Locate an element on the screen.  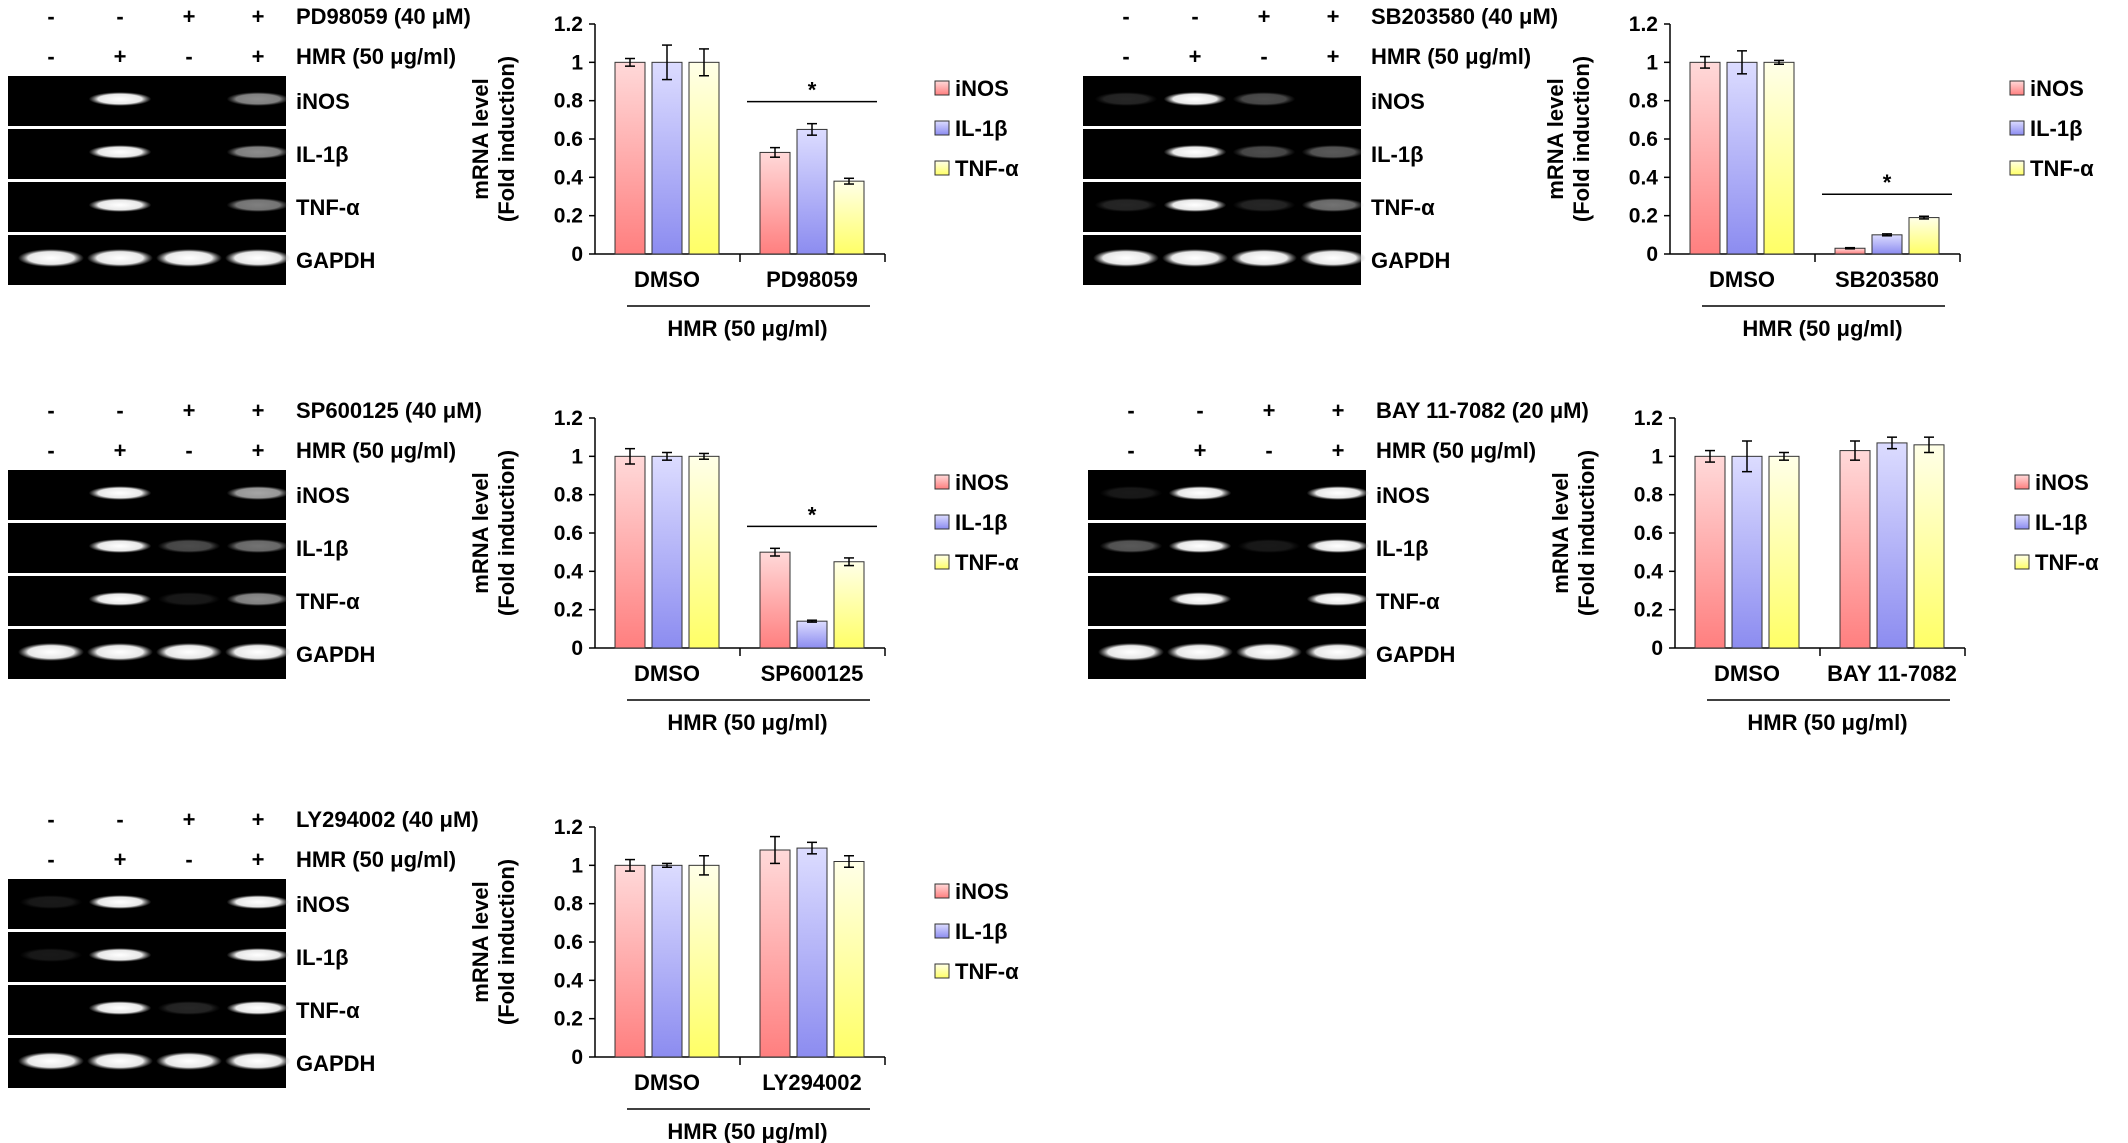
category-label: LY294002 is located at coordinates (812, 1082).